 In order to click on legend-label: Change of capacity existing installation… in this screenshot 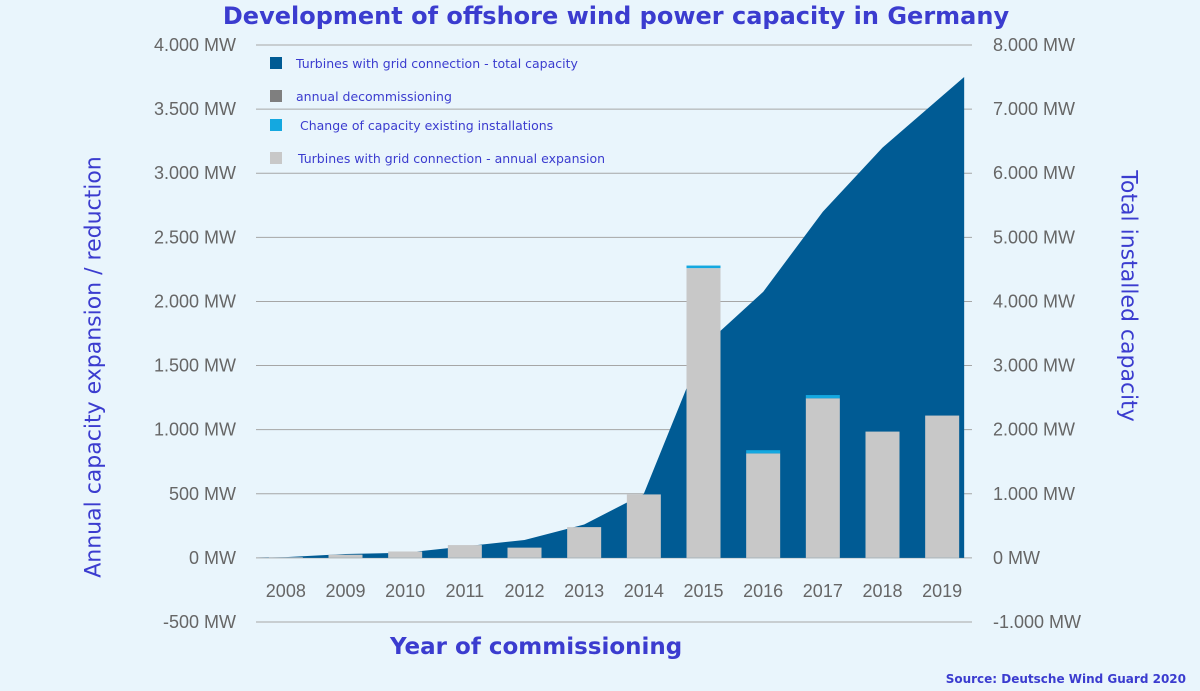, I will do `click(426, 125)`.